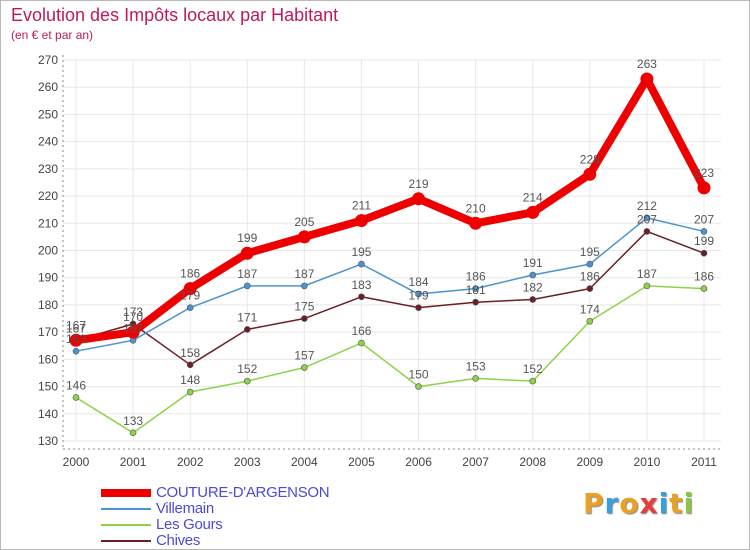 The image size is (750, 550). Describe the element at coordinates (476, 366) in the screenshot. I see `data-label-les-gours: 153` at that location.